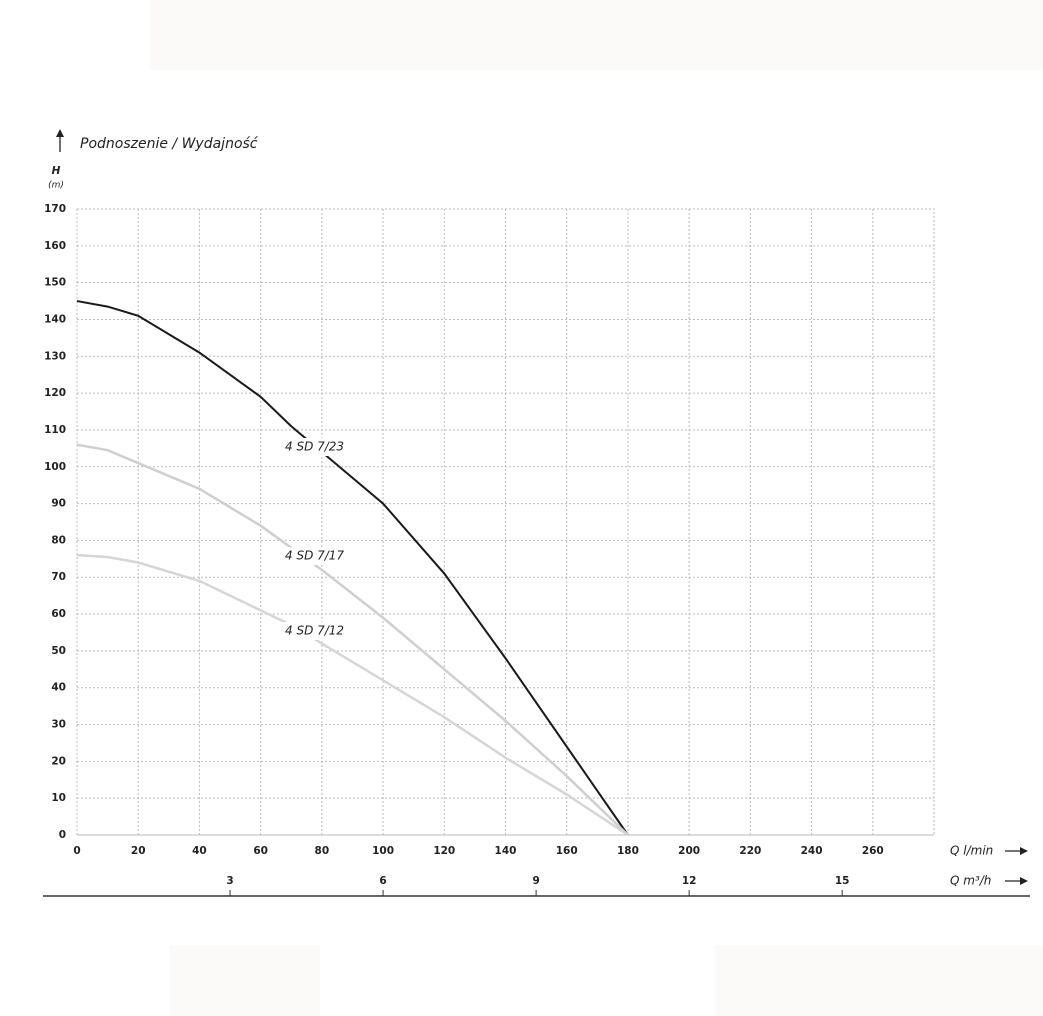 This screenshot has height=1016, width=1043. I want to click on y-axis-label: H, so click(56, 171).